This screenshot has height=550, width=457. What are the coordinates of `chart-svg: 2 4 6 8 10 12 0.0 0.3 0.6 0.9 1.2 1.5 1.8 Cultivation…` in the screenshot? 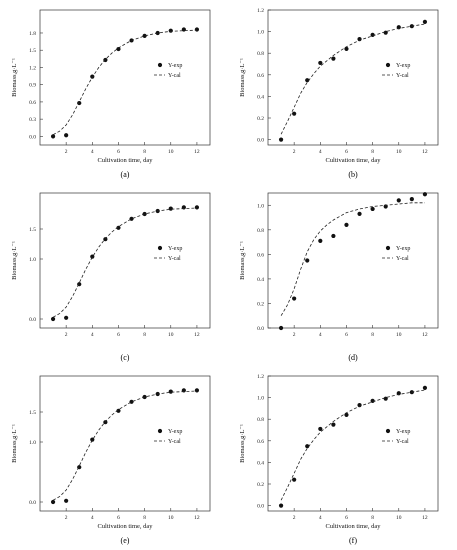 It's located at (111, 94).